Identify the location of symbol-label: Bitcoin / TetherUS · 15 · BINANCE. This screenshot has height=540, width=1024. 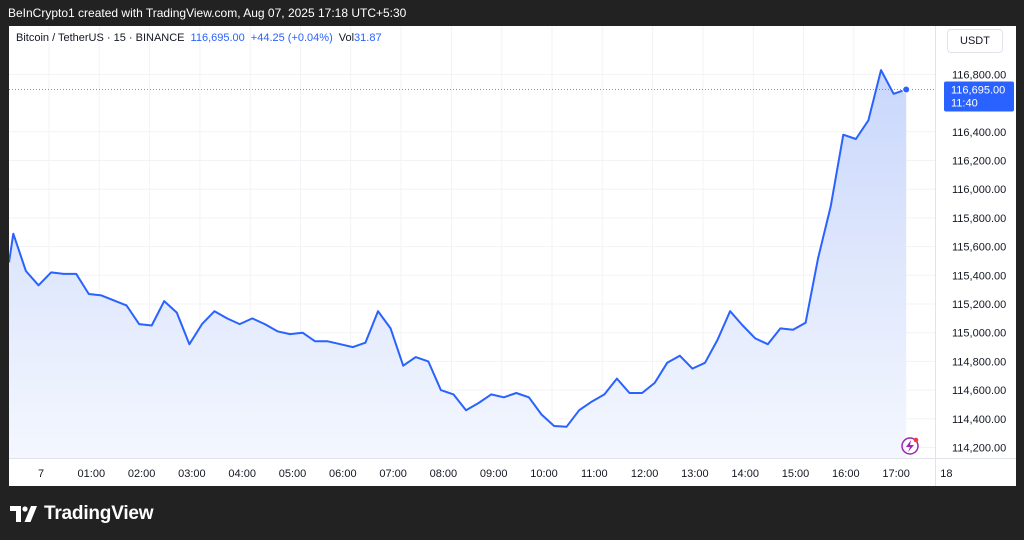
(100, 38).